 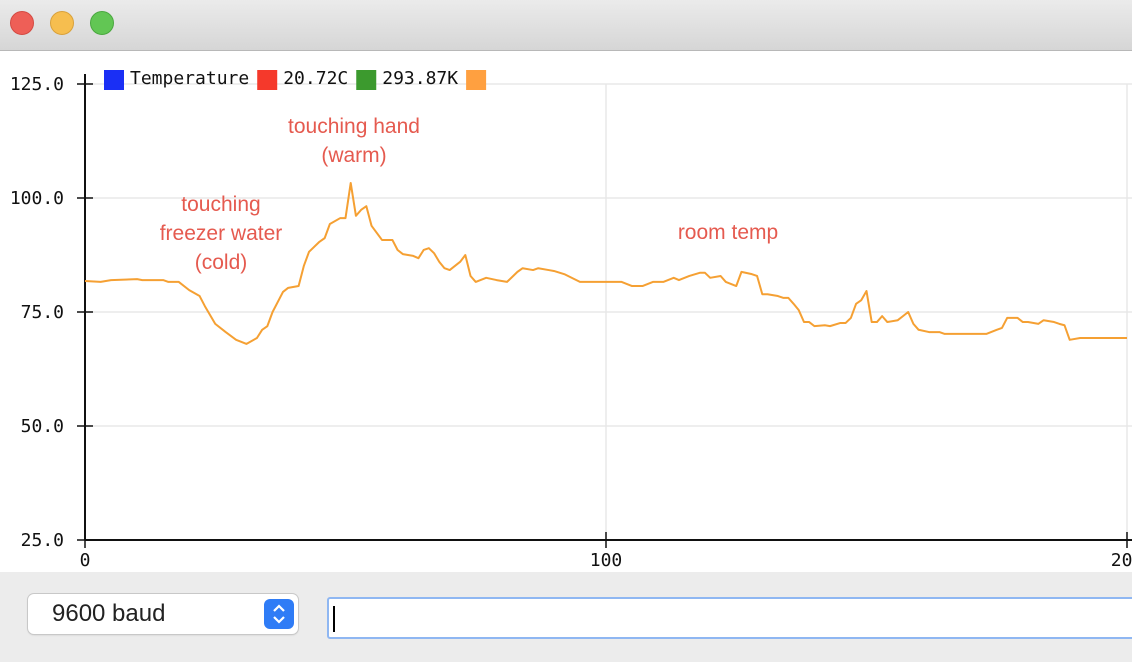 What do you see at coordinates (334, 619) in the screenshot?
I see `text-caret` at bounding box center [334, 619].